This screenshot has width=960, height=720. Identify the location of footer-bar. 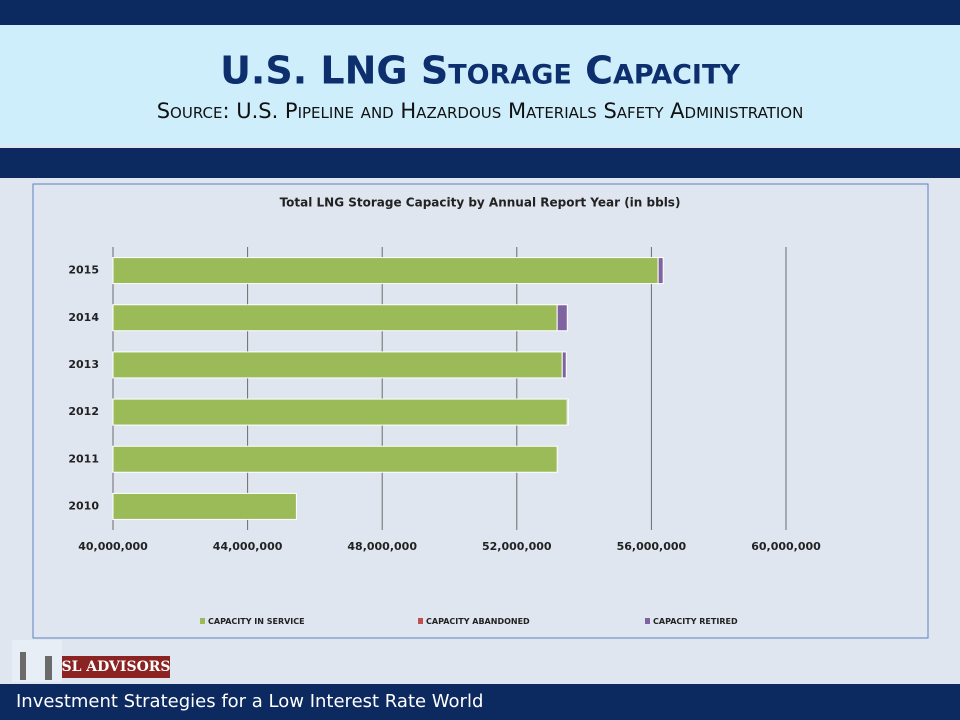
(480, 702).